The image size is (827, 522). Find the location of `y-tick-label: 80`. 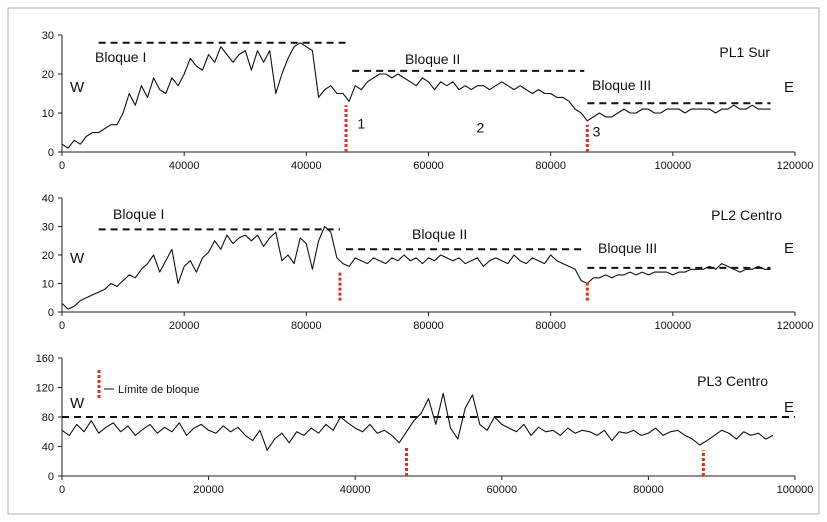

y-tick-label: 80 is located at coordinates (48, 418).